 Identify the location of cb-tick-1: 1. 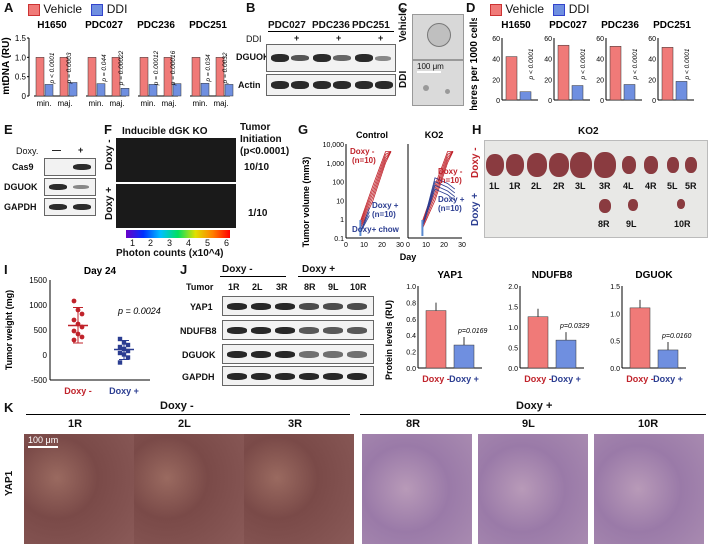
(133, 243).